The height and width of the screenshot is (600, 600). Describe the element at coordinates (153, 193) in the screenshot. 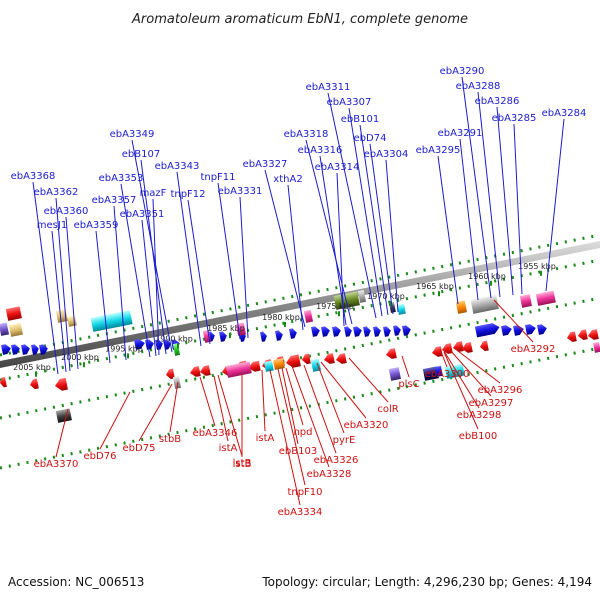

I see `top-gene-label: mazF` at that location.